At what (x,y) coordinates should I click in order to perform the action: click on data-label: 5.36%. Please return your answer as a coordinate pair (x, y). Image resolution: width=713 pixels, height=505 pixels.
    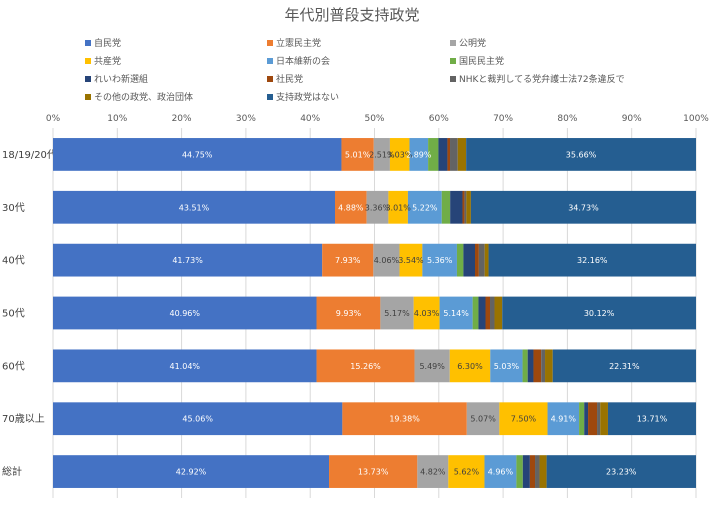
    Looking at the image, I should click on (440, 260).